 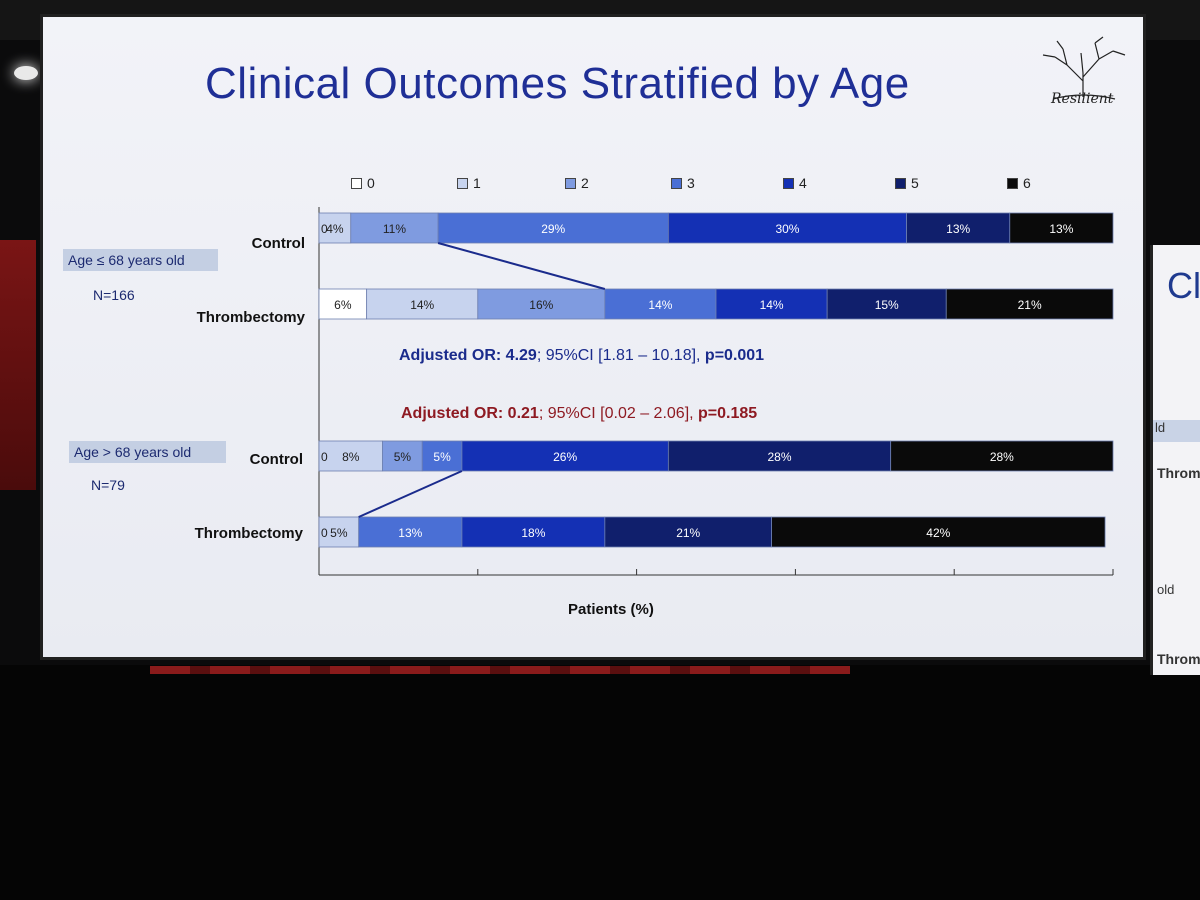 What do you see at coordinates (1183, 285) in the screenshot?
I see `side-screen-title: Cl` at bounding box center [1183, 285].